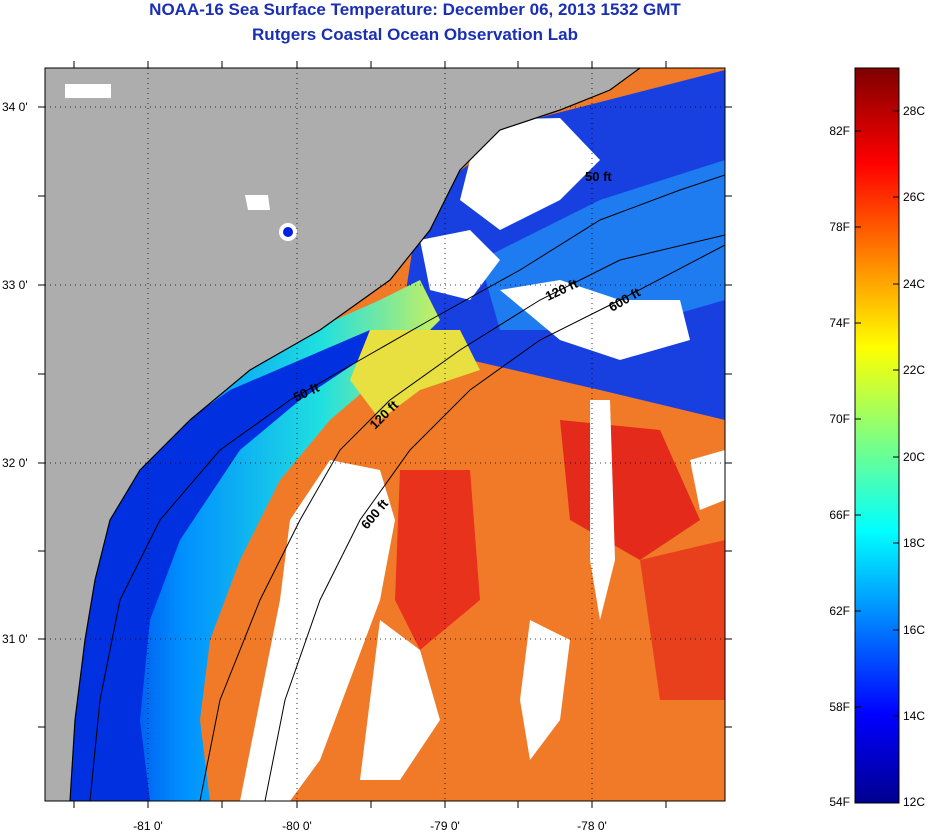 This screenshot has width=936, height=832. What do you see at coordinates (914, 630) in the screenshot?
I see `colorbar-c-label: 16C` at bounding box center [914, 630].